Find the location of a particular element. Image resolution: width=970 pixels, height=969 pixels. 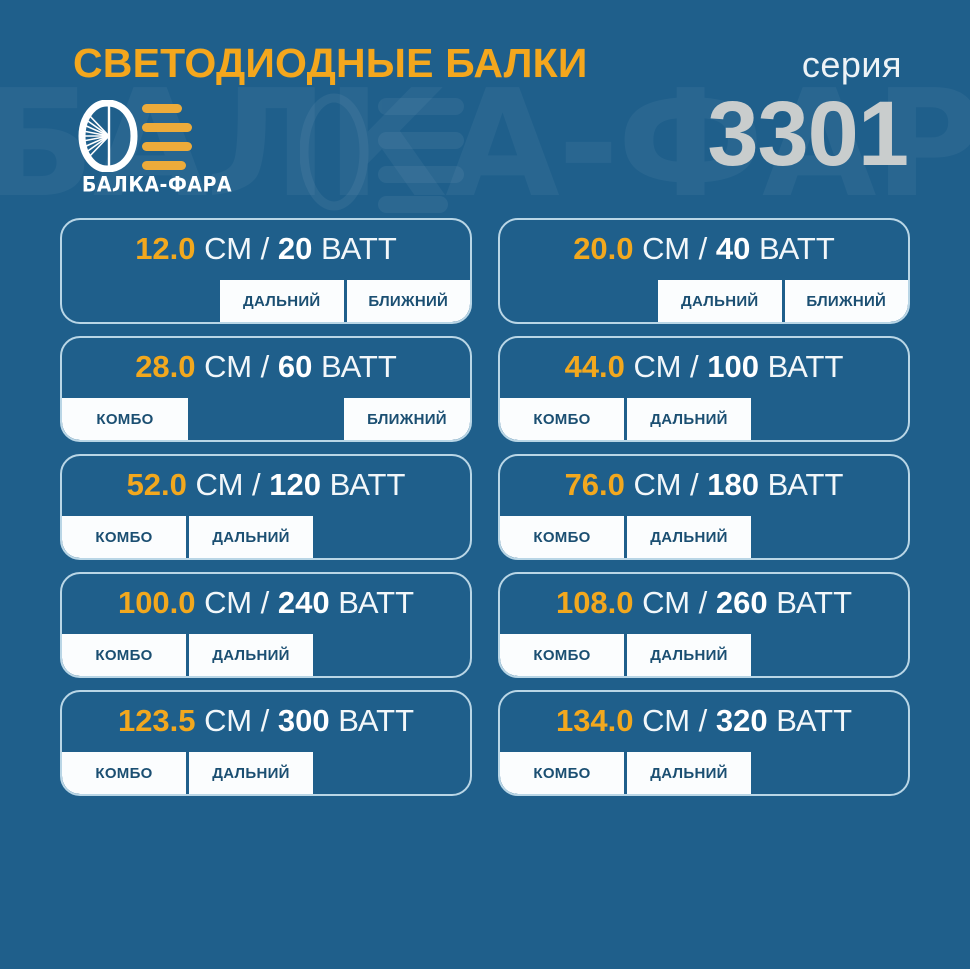

tag-row-spacer is located at coordinates (579, 301).